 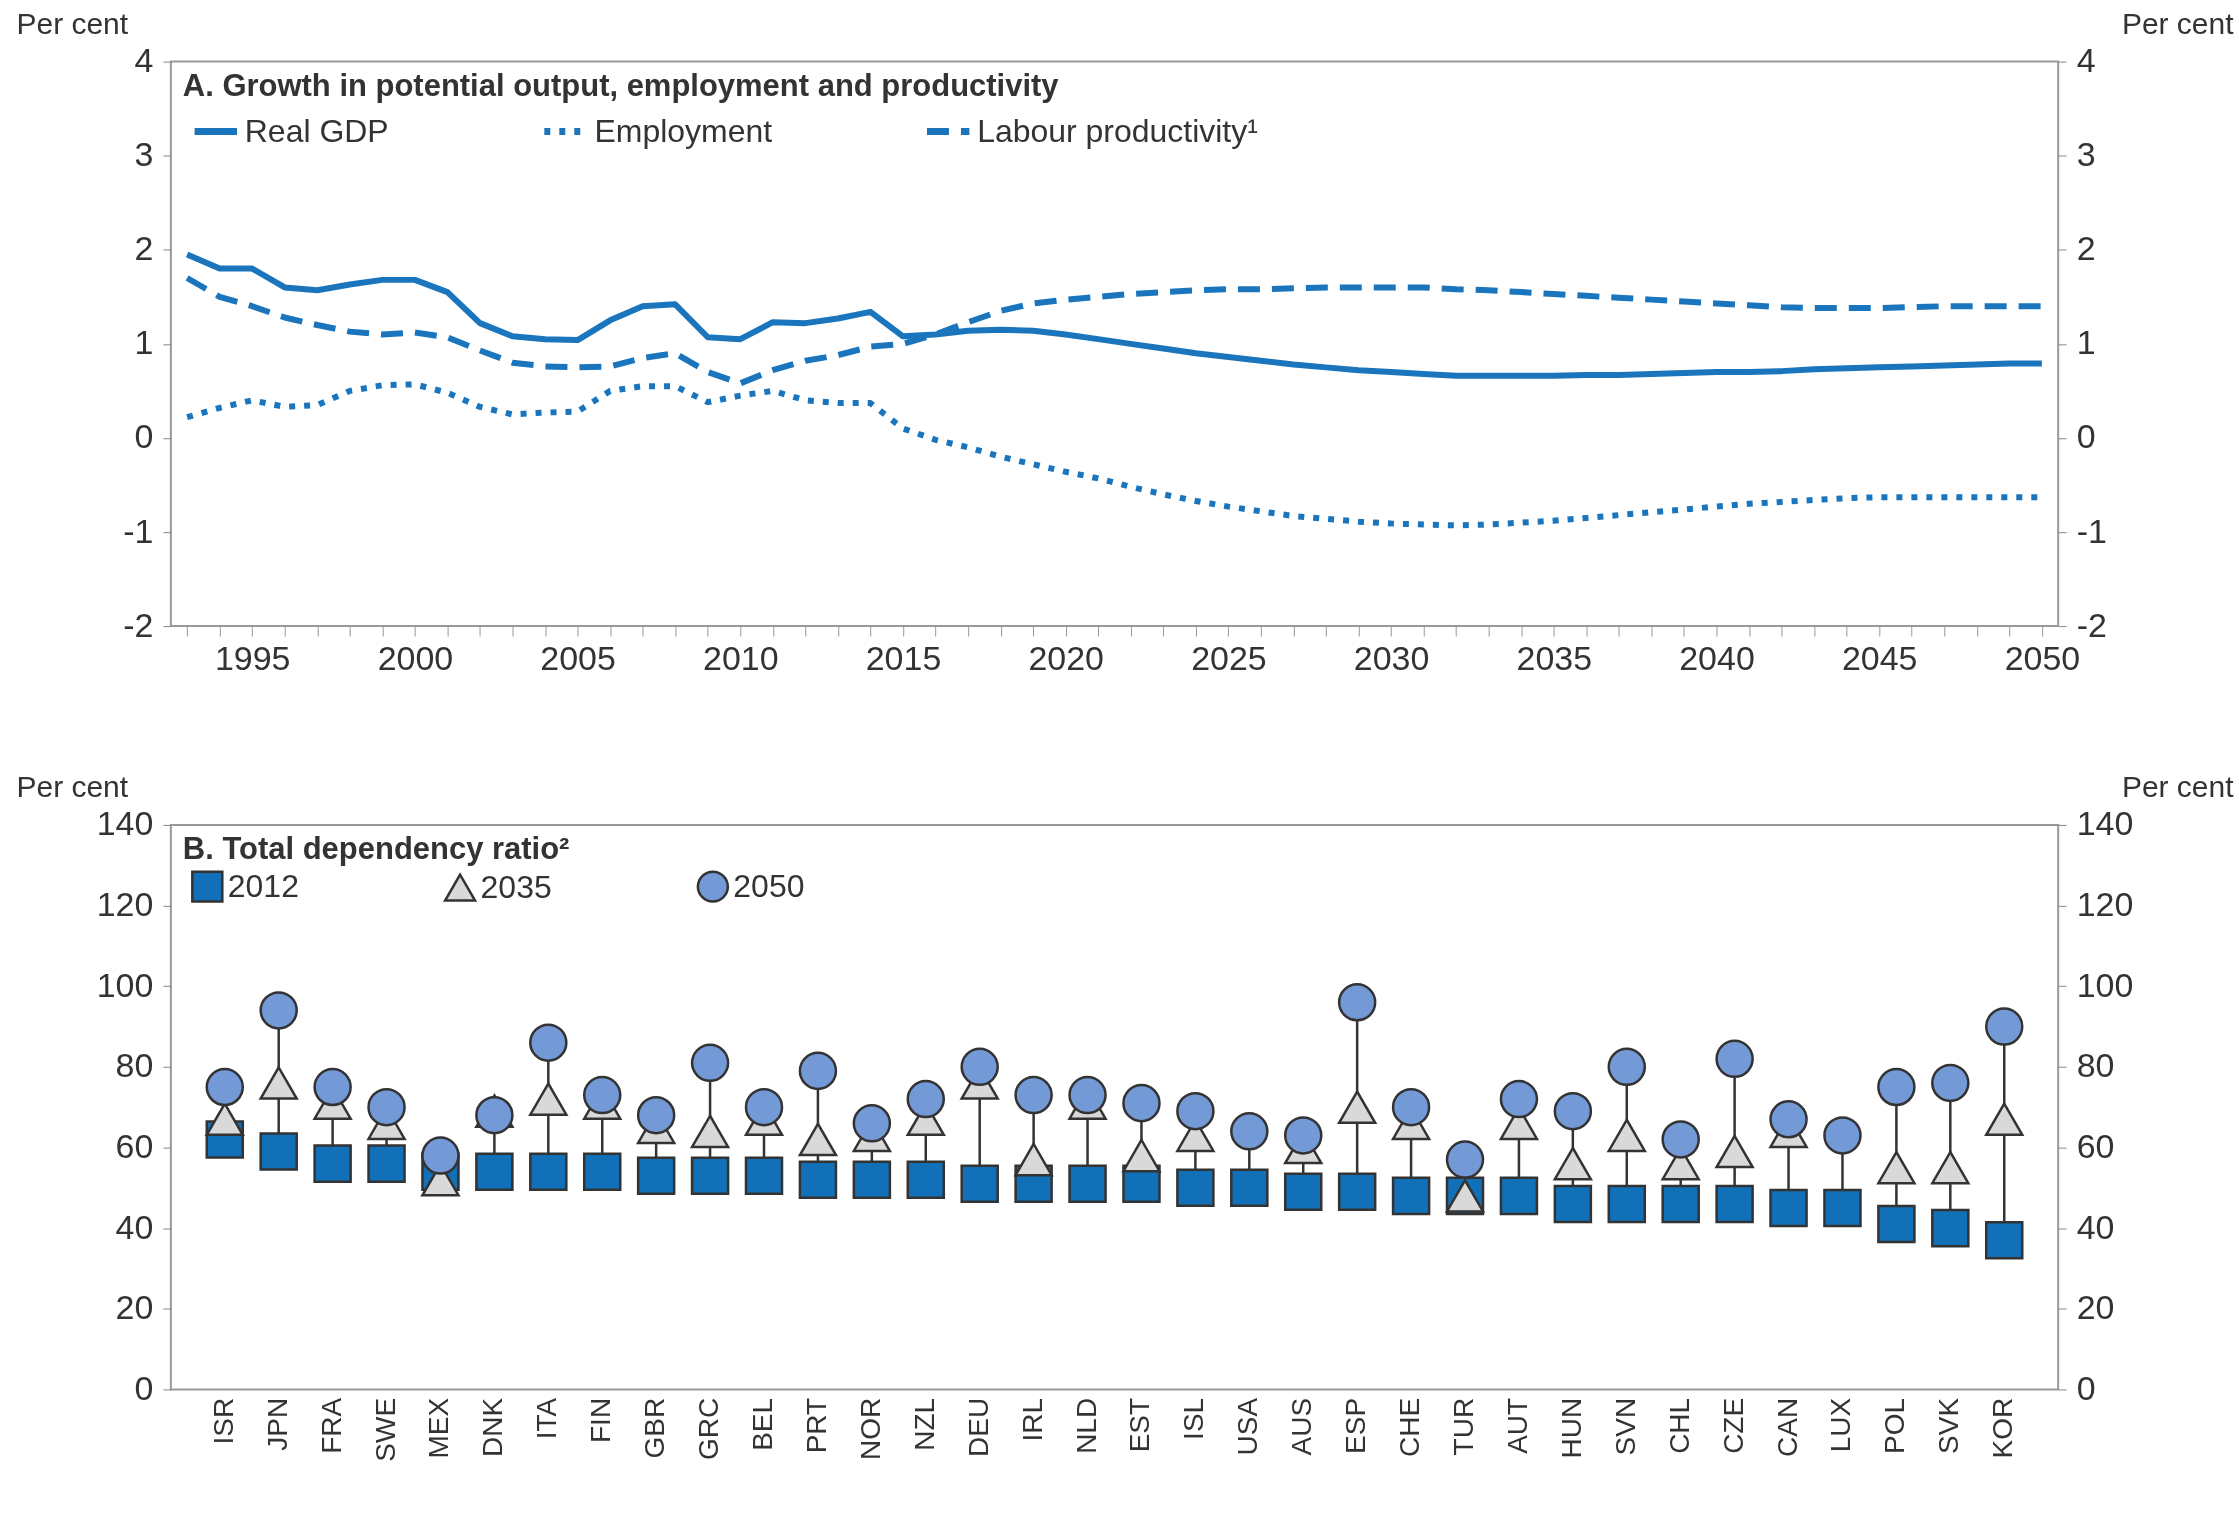 I want to click on x-tick-label: 1995, so click(x=252, y=657).